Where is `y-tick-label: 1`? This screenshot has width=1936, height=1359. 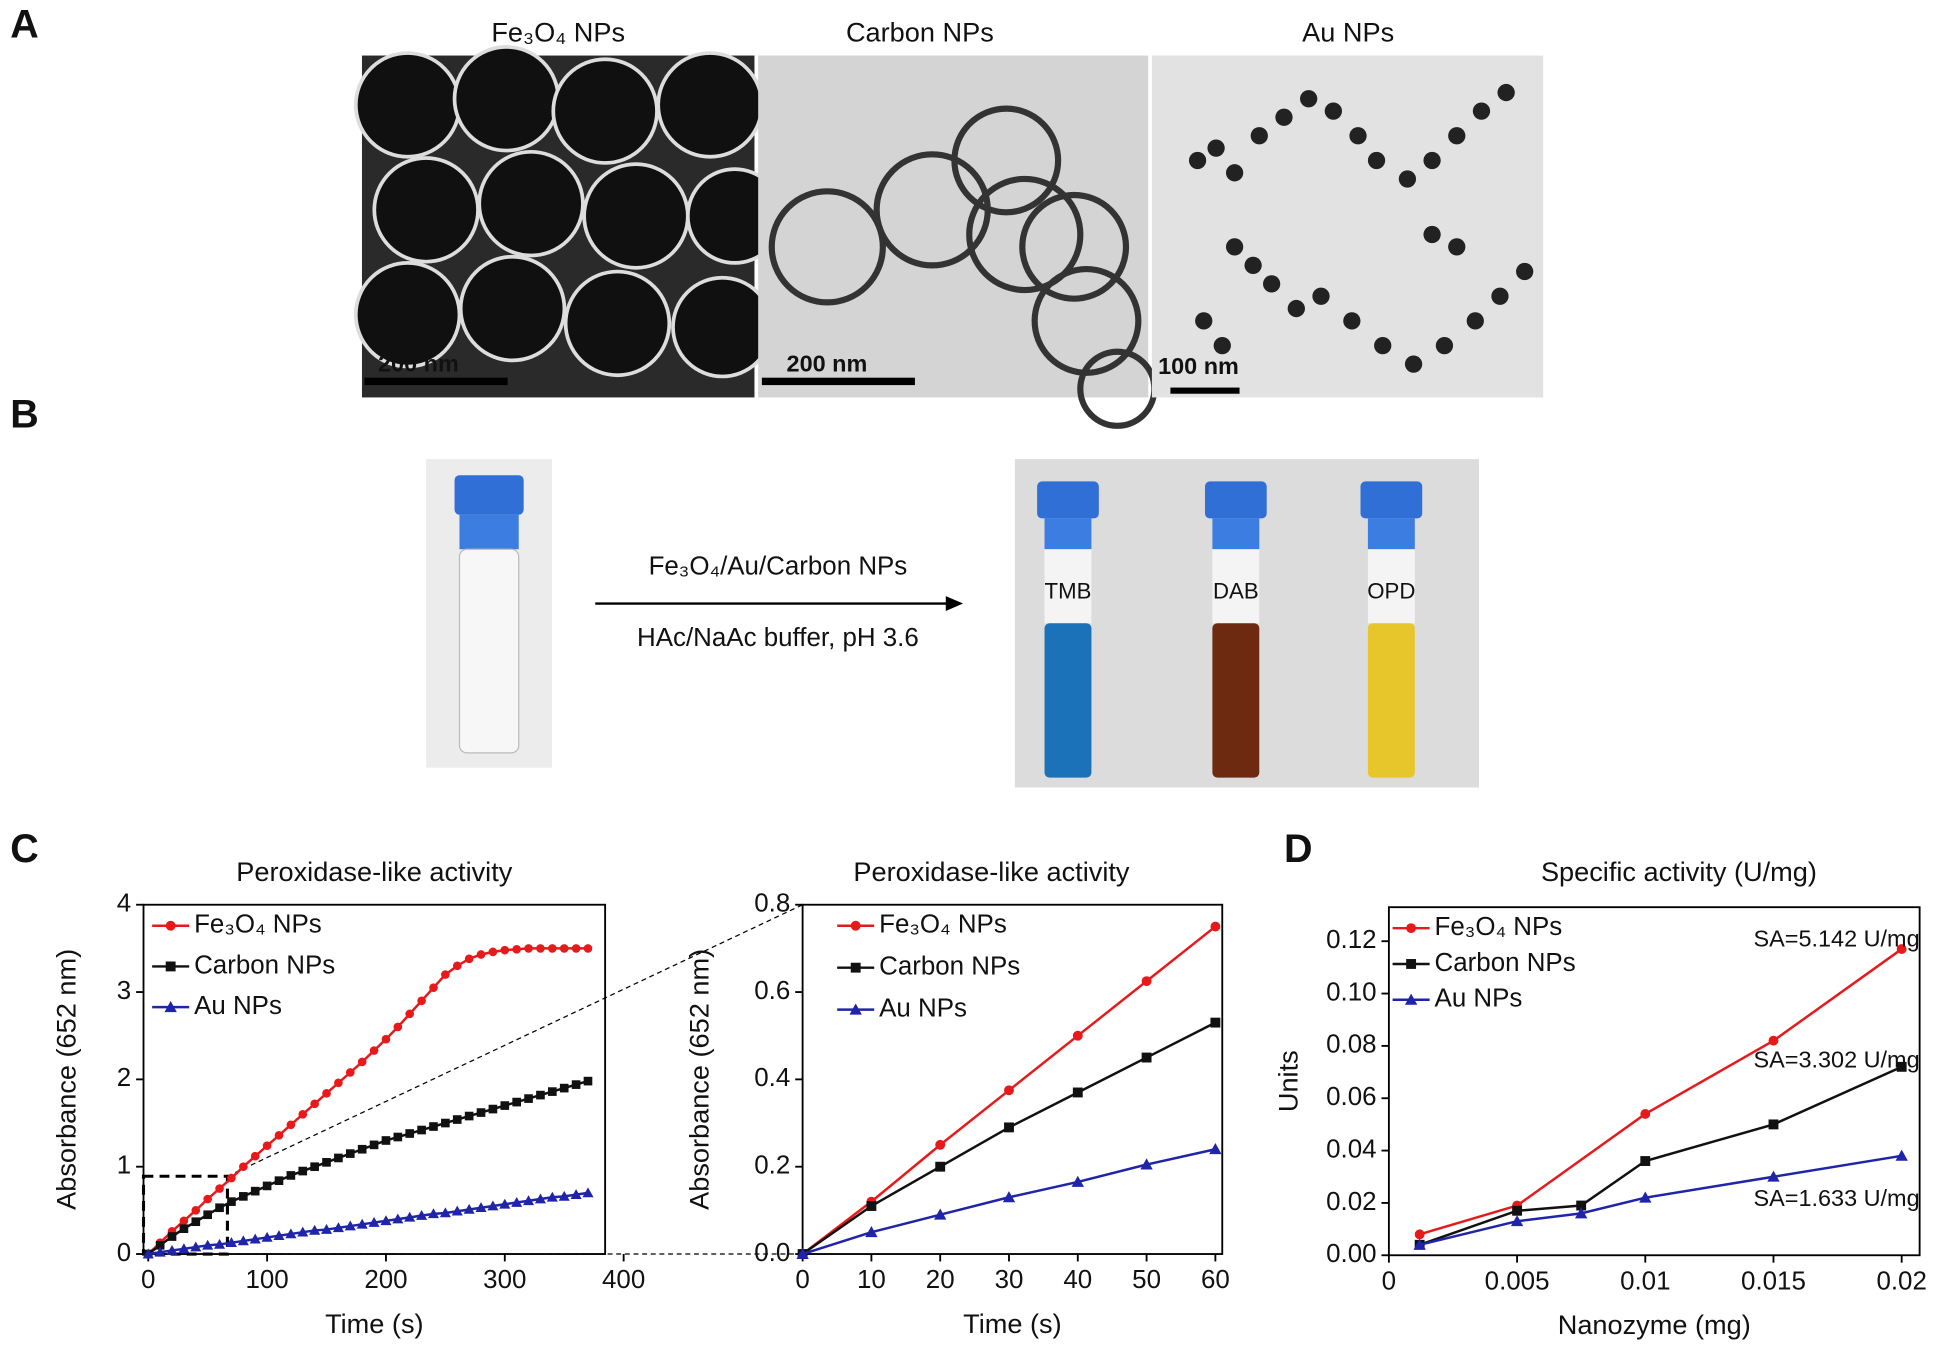
y-tick-label: 1 is located at coordinates (124, 1166).